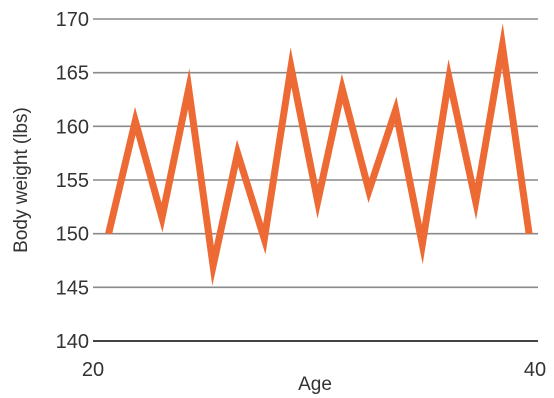 Image resolution: width=554 pixels, height=398 pixels. Describe the element at coordinates (314, 370) in the screenshot. I see `x-tick-labels: 20 40` at that location.